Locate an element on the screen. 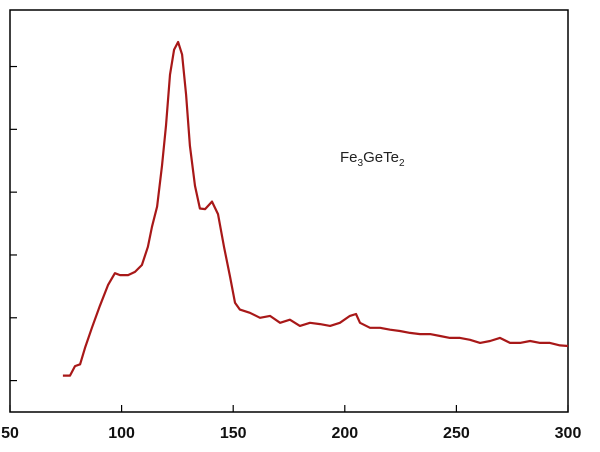 This screenshot has height=452, width=600. x-tick-label: 100 is located at coordinates (121, 433).